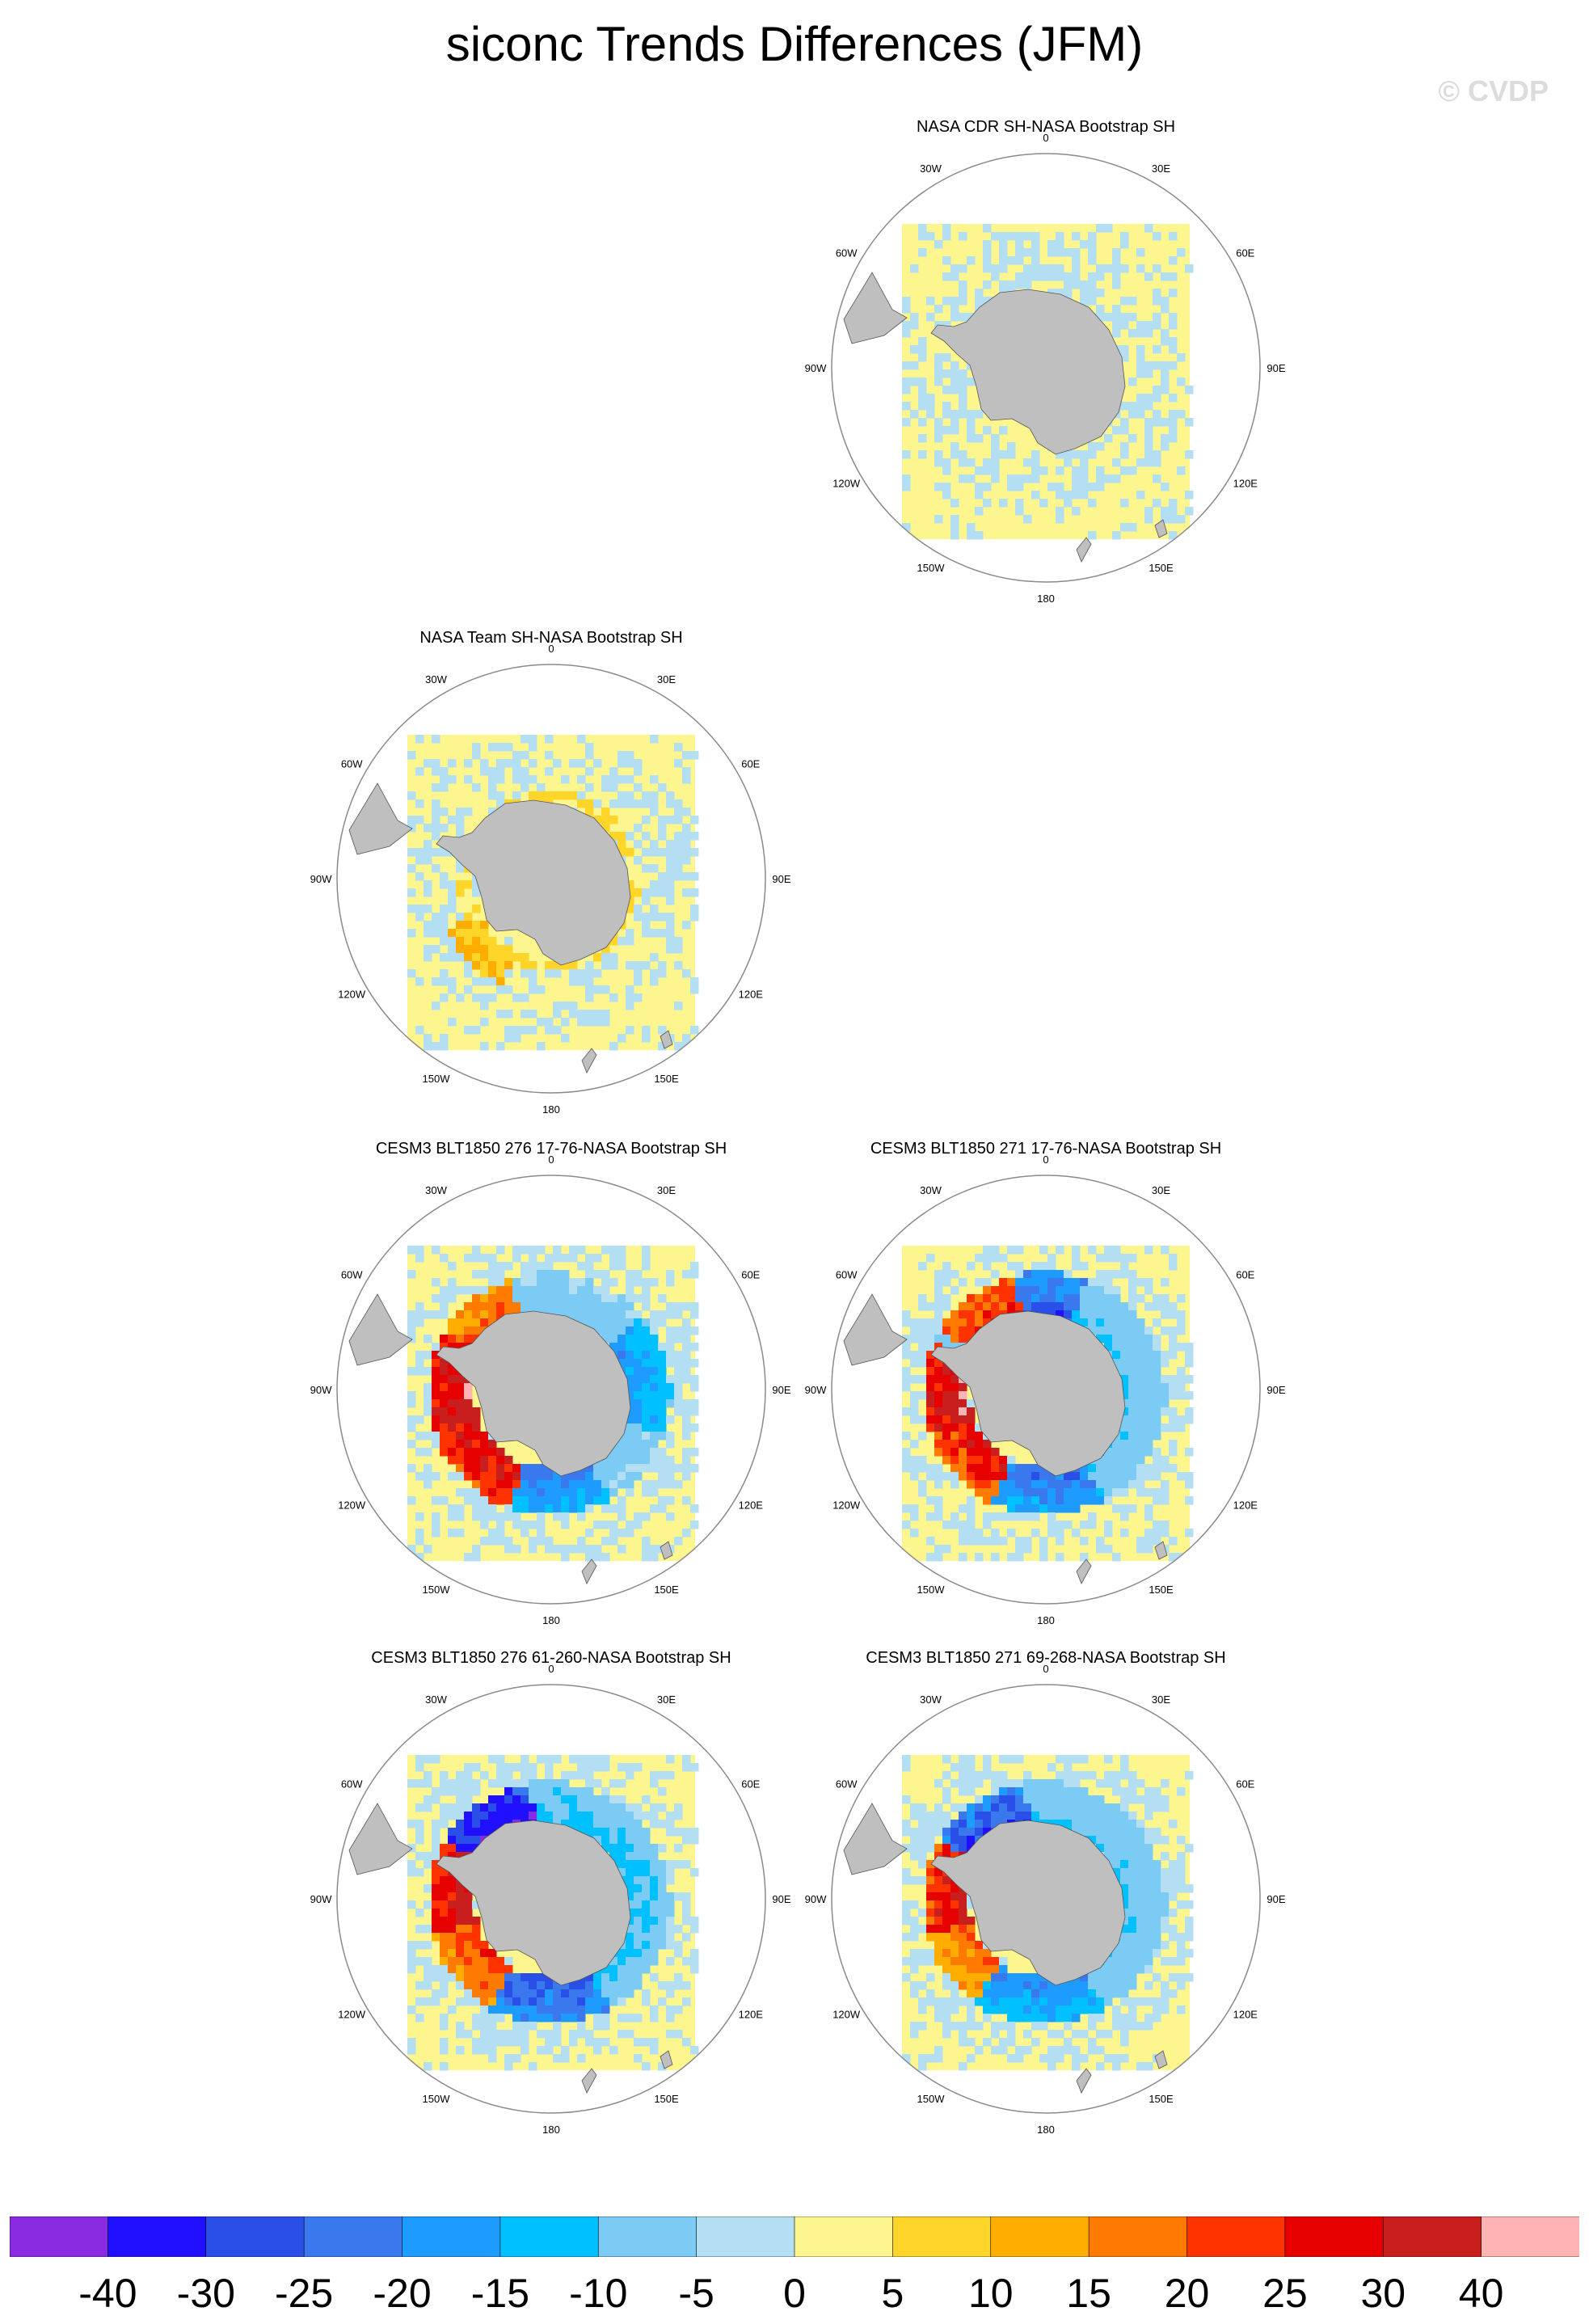 This screenshot has width=1589, height=2324. I want to click on colorbar, so click(794, 2236).